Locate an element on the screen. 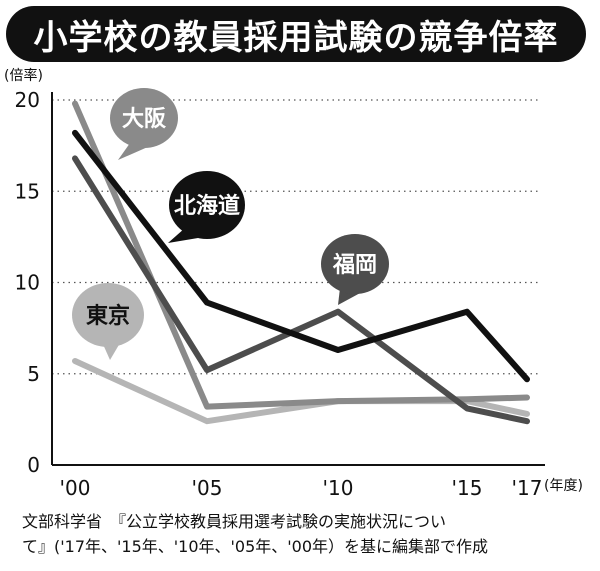 Image resolution: width=600 pixels, height=571 pixels. series-name: 大阪 is located at coordinates (144, 119).